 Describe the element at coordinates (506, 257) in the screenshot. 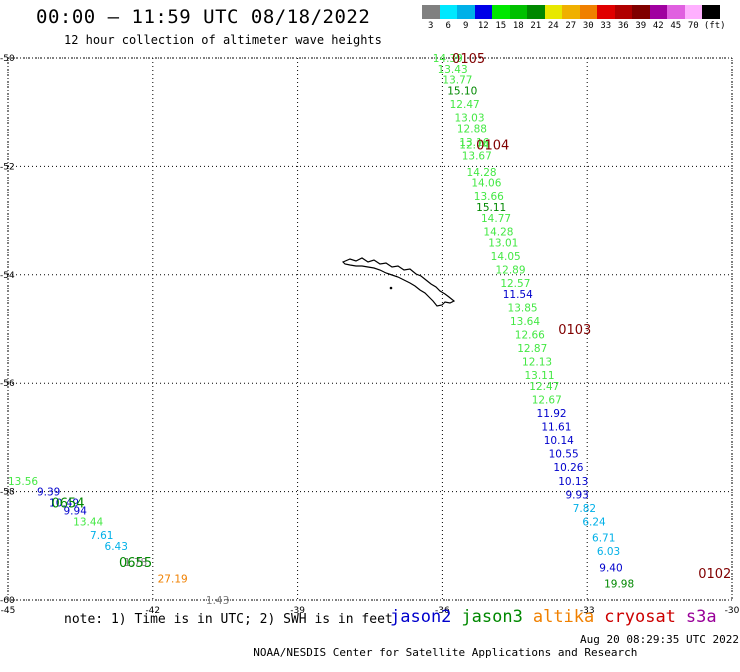

I see `wave-height-reading: 14.05` at that location.